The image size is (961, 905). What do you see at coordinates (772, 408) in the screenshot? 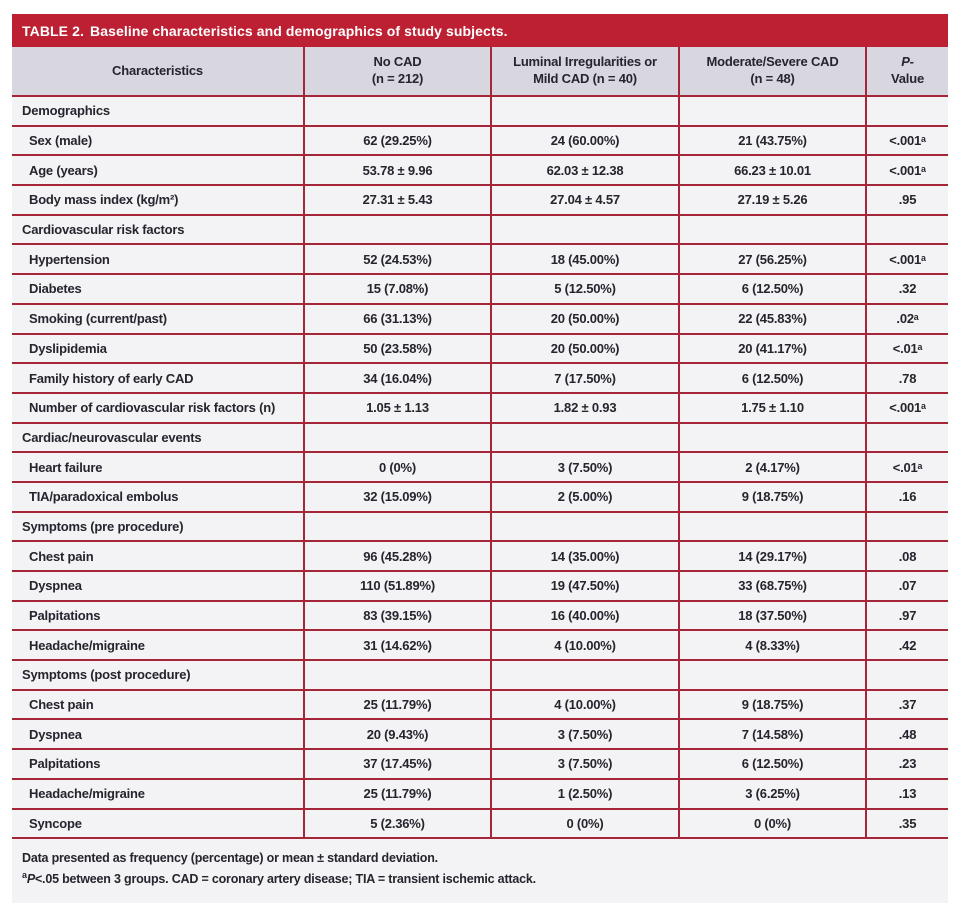
I see `value-cell-moderate-severe-cad: 1.75 ± 1.10` at bounding box center [772, 408].